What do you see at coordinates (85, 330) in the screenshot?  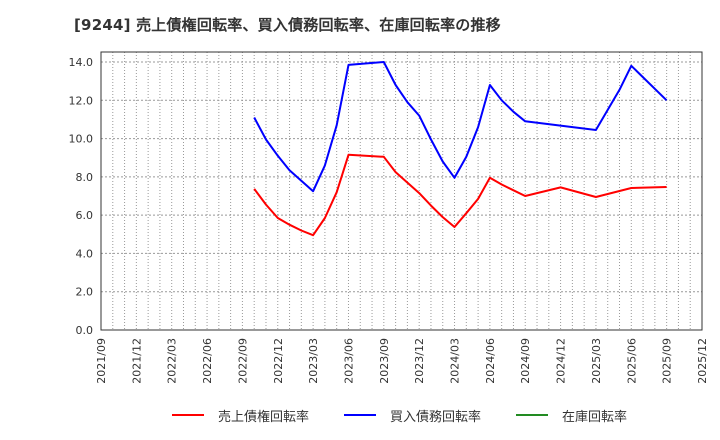 I see `y-tick-label: 0.0` at bounding box center [85, 330].